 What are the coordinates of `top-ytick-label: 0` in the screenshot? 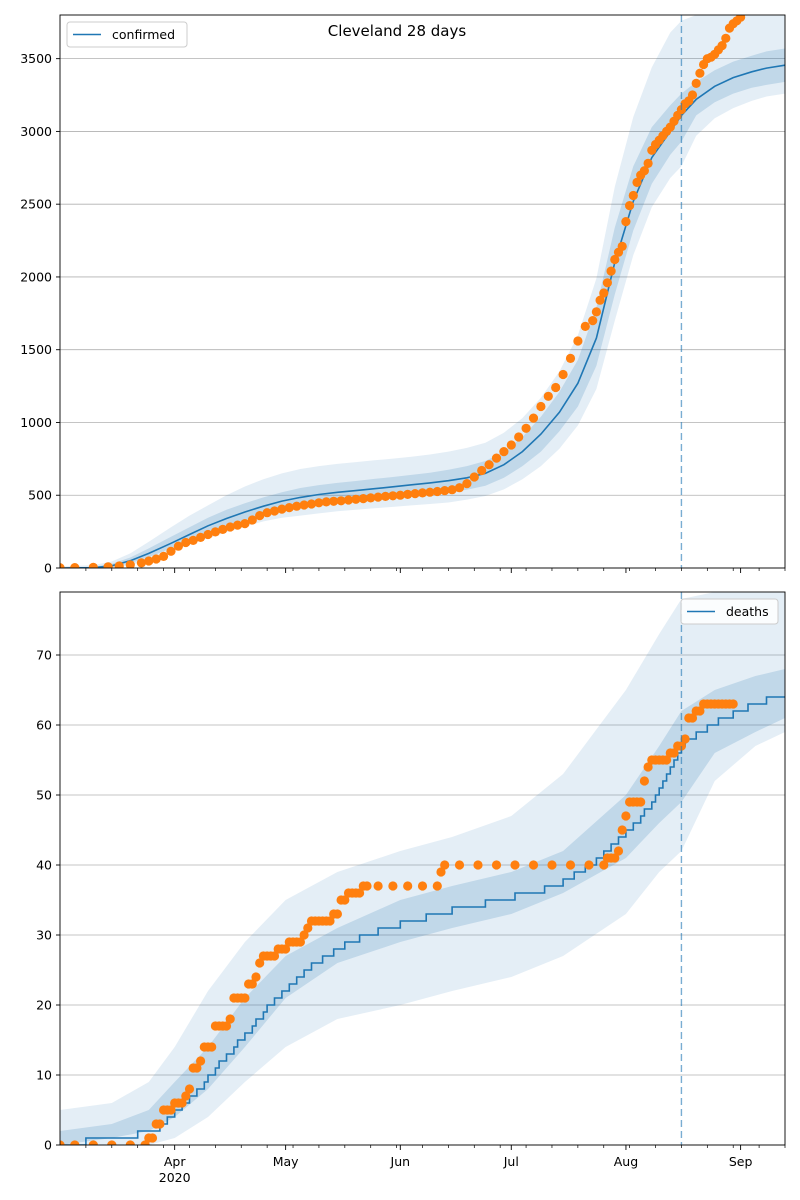 It's located at (48, 568).